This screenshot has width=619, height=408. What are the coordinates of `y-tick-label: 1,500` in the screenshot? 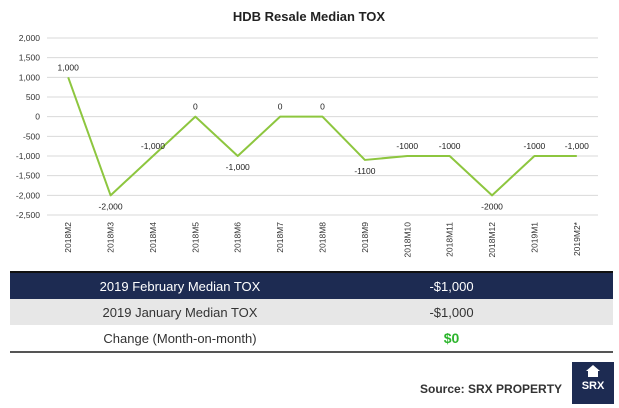 It's located at (30, 58).